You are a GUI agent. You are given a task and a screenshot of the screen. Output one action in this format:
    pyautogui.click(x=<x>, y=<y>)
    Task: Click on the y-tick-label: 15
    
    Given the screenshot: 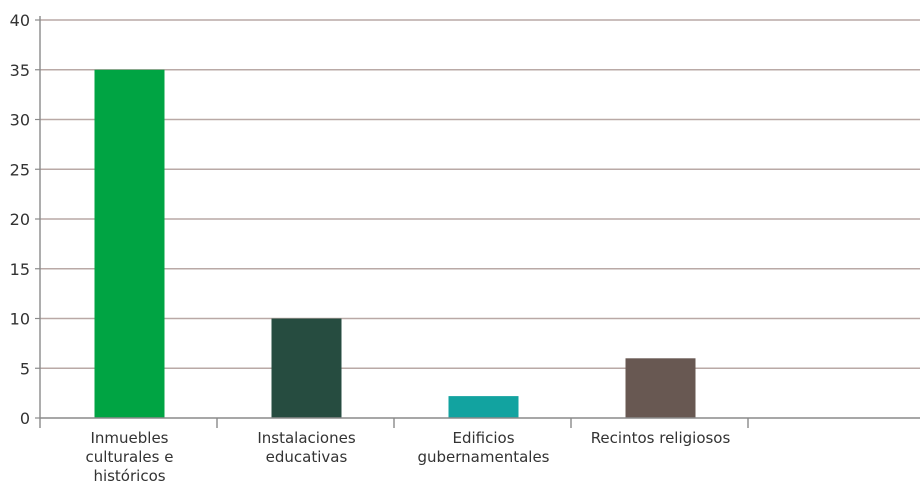 What is the action you would take?
    pyautogui.click(x=20, y=269)
    